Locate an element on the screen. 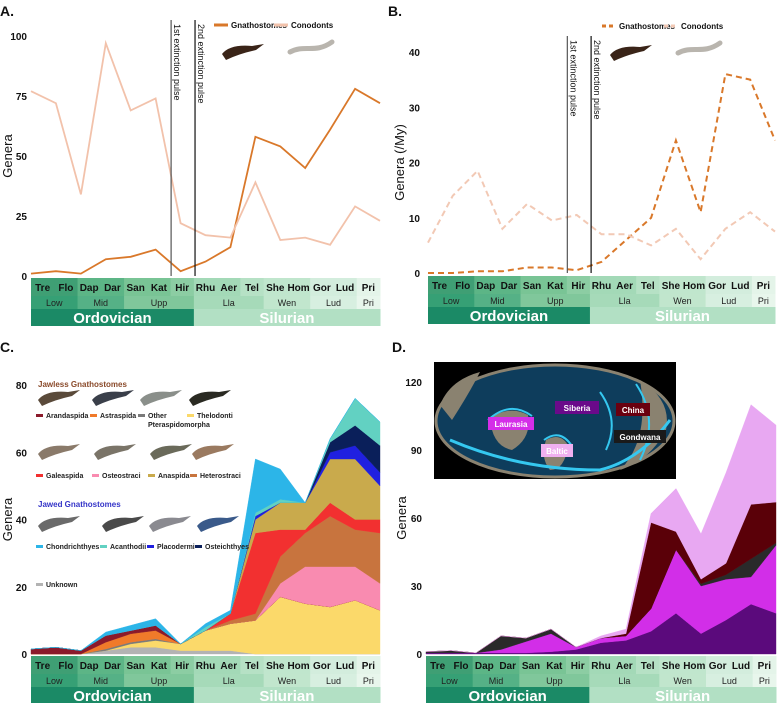 The width and height of the screenshot is (777, 703). paleogeographic-map: Laurasia Siberia Baltic China Gondwana is located at coordinates (555, 420).